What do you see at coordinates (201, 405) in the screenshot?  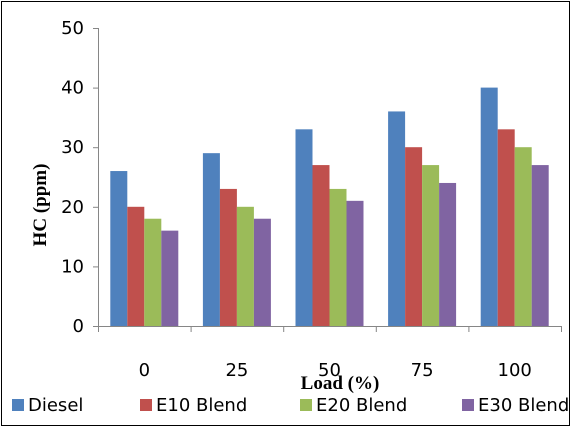 I see `legend-label: E10 Blend` at bounding box center [201, 405].